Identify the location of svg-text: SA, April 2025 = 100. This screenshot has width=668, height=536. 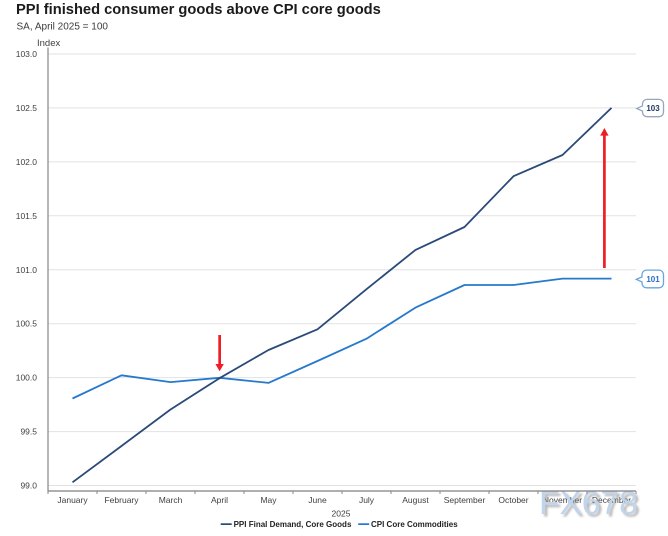
(63, 27).